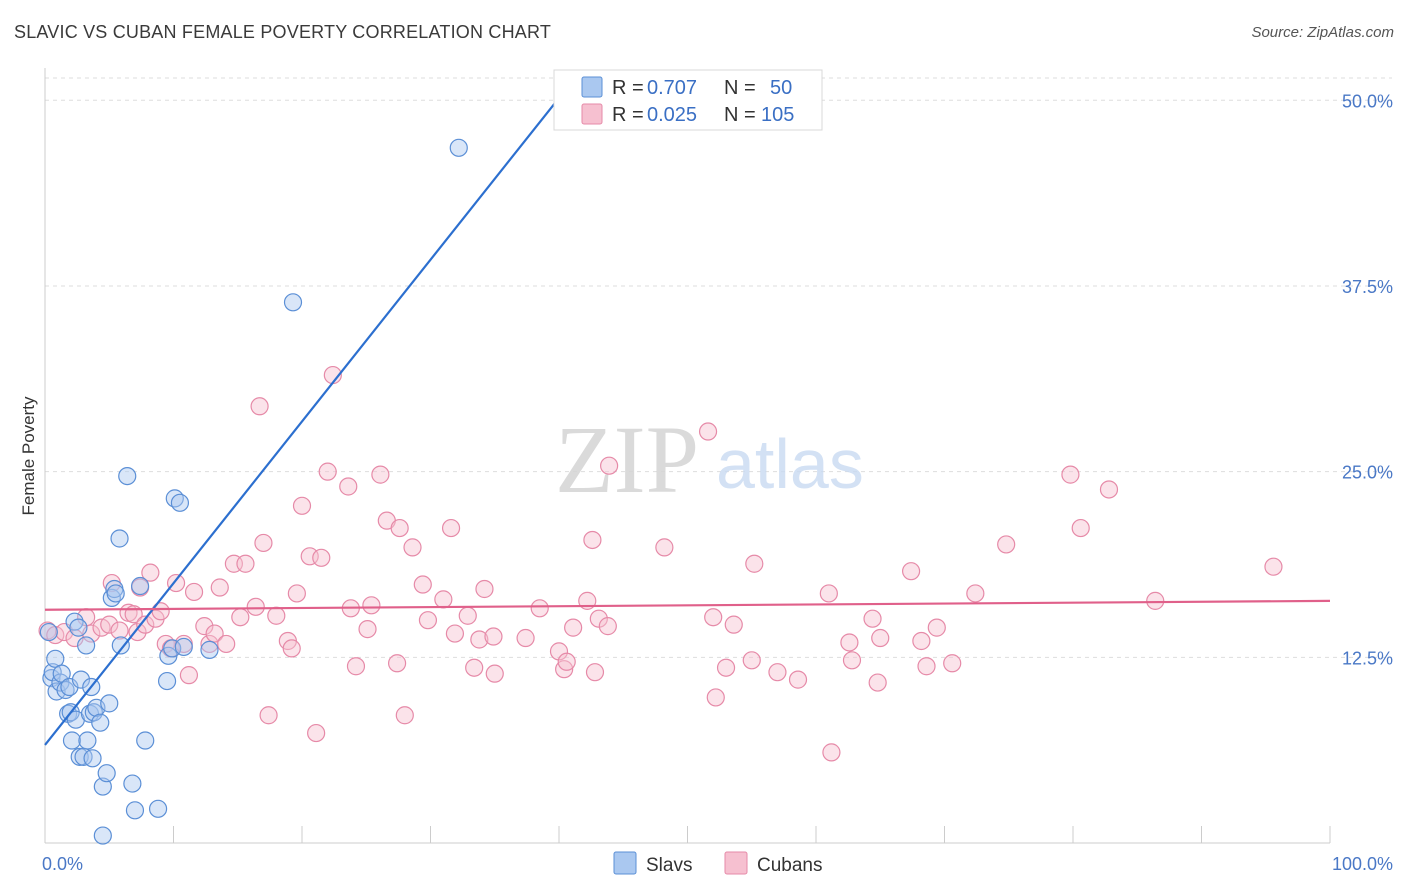  What do you see at coordinates (669, 865) in the screenshot?
I see `bottom-legend-label-slavs: Slavs` at bounding box center [669, 865].